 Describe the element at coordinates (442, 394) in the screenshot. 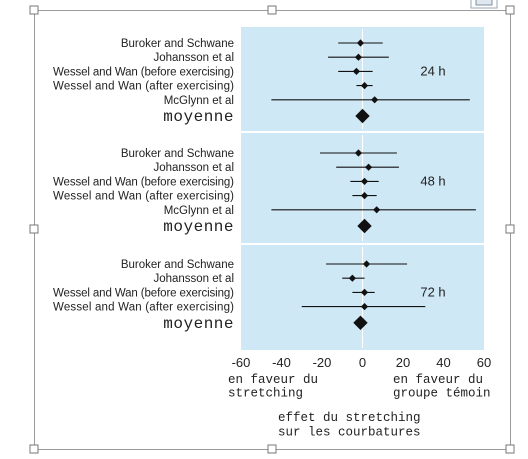

I see `caption-favour-control: groupe témoin` at that location.